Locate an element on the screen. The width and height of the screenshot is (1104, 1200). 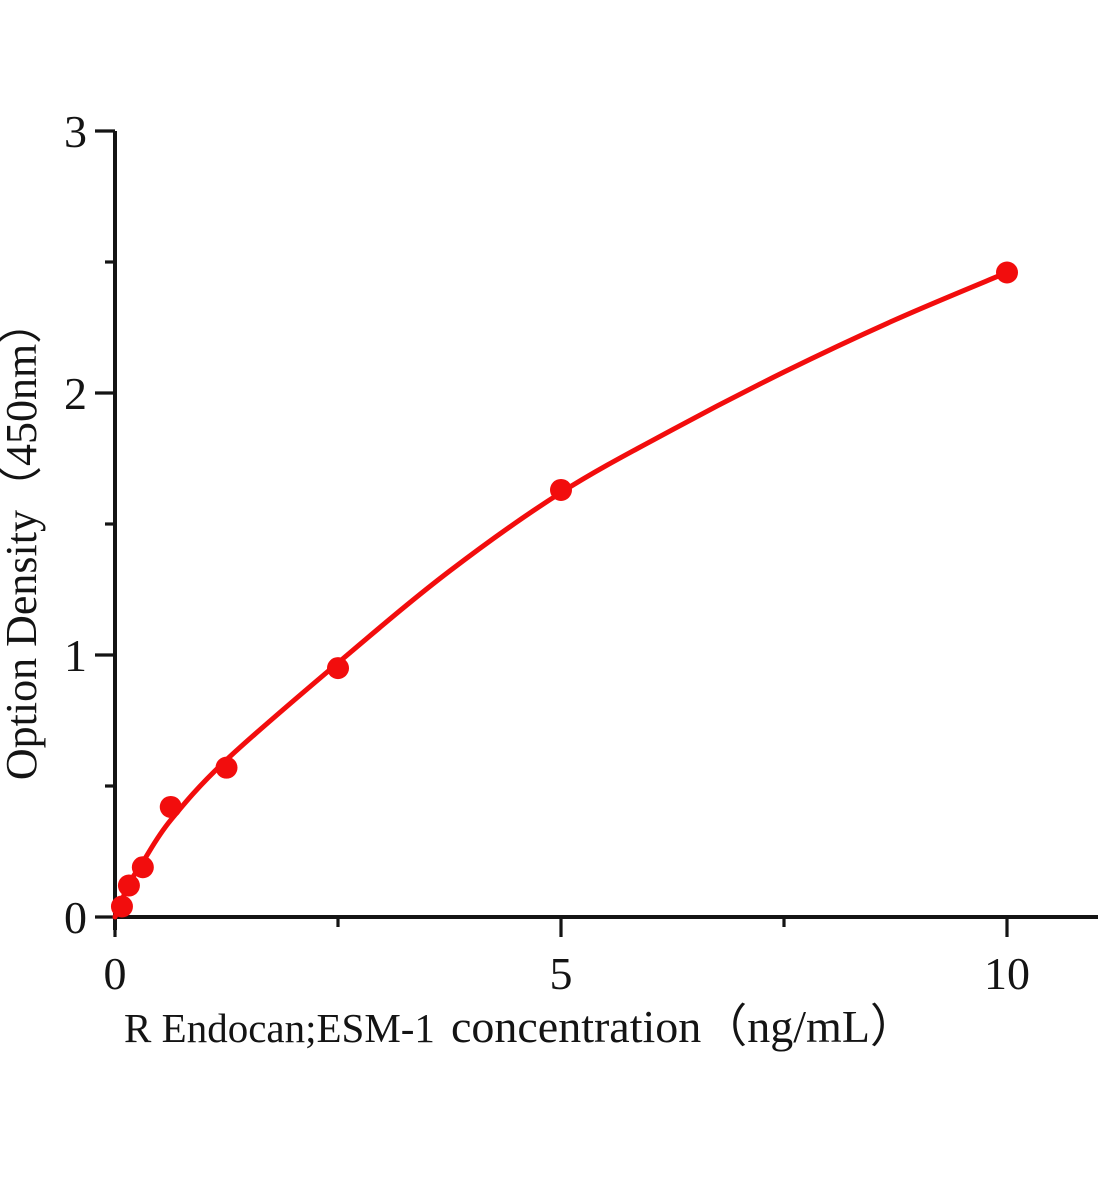
x-axis-label: R Endocan;ESM-1 concentration（ng/mL） is located at coordinates (520, 1026).